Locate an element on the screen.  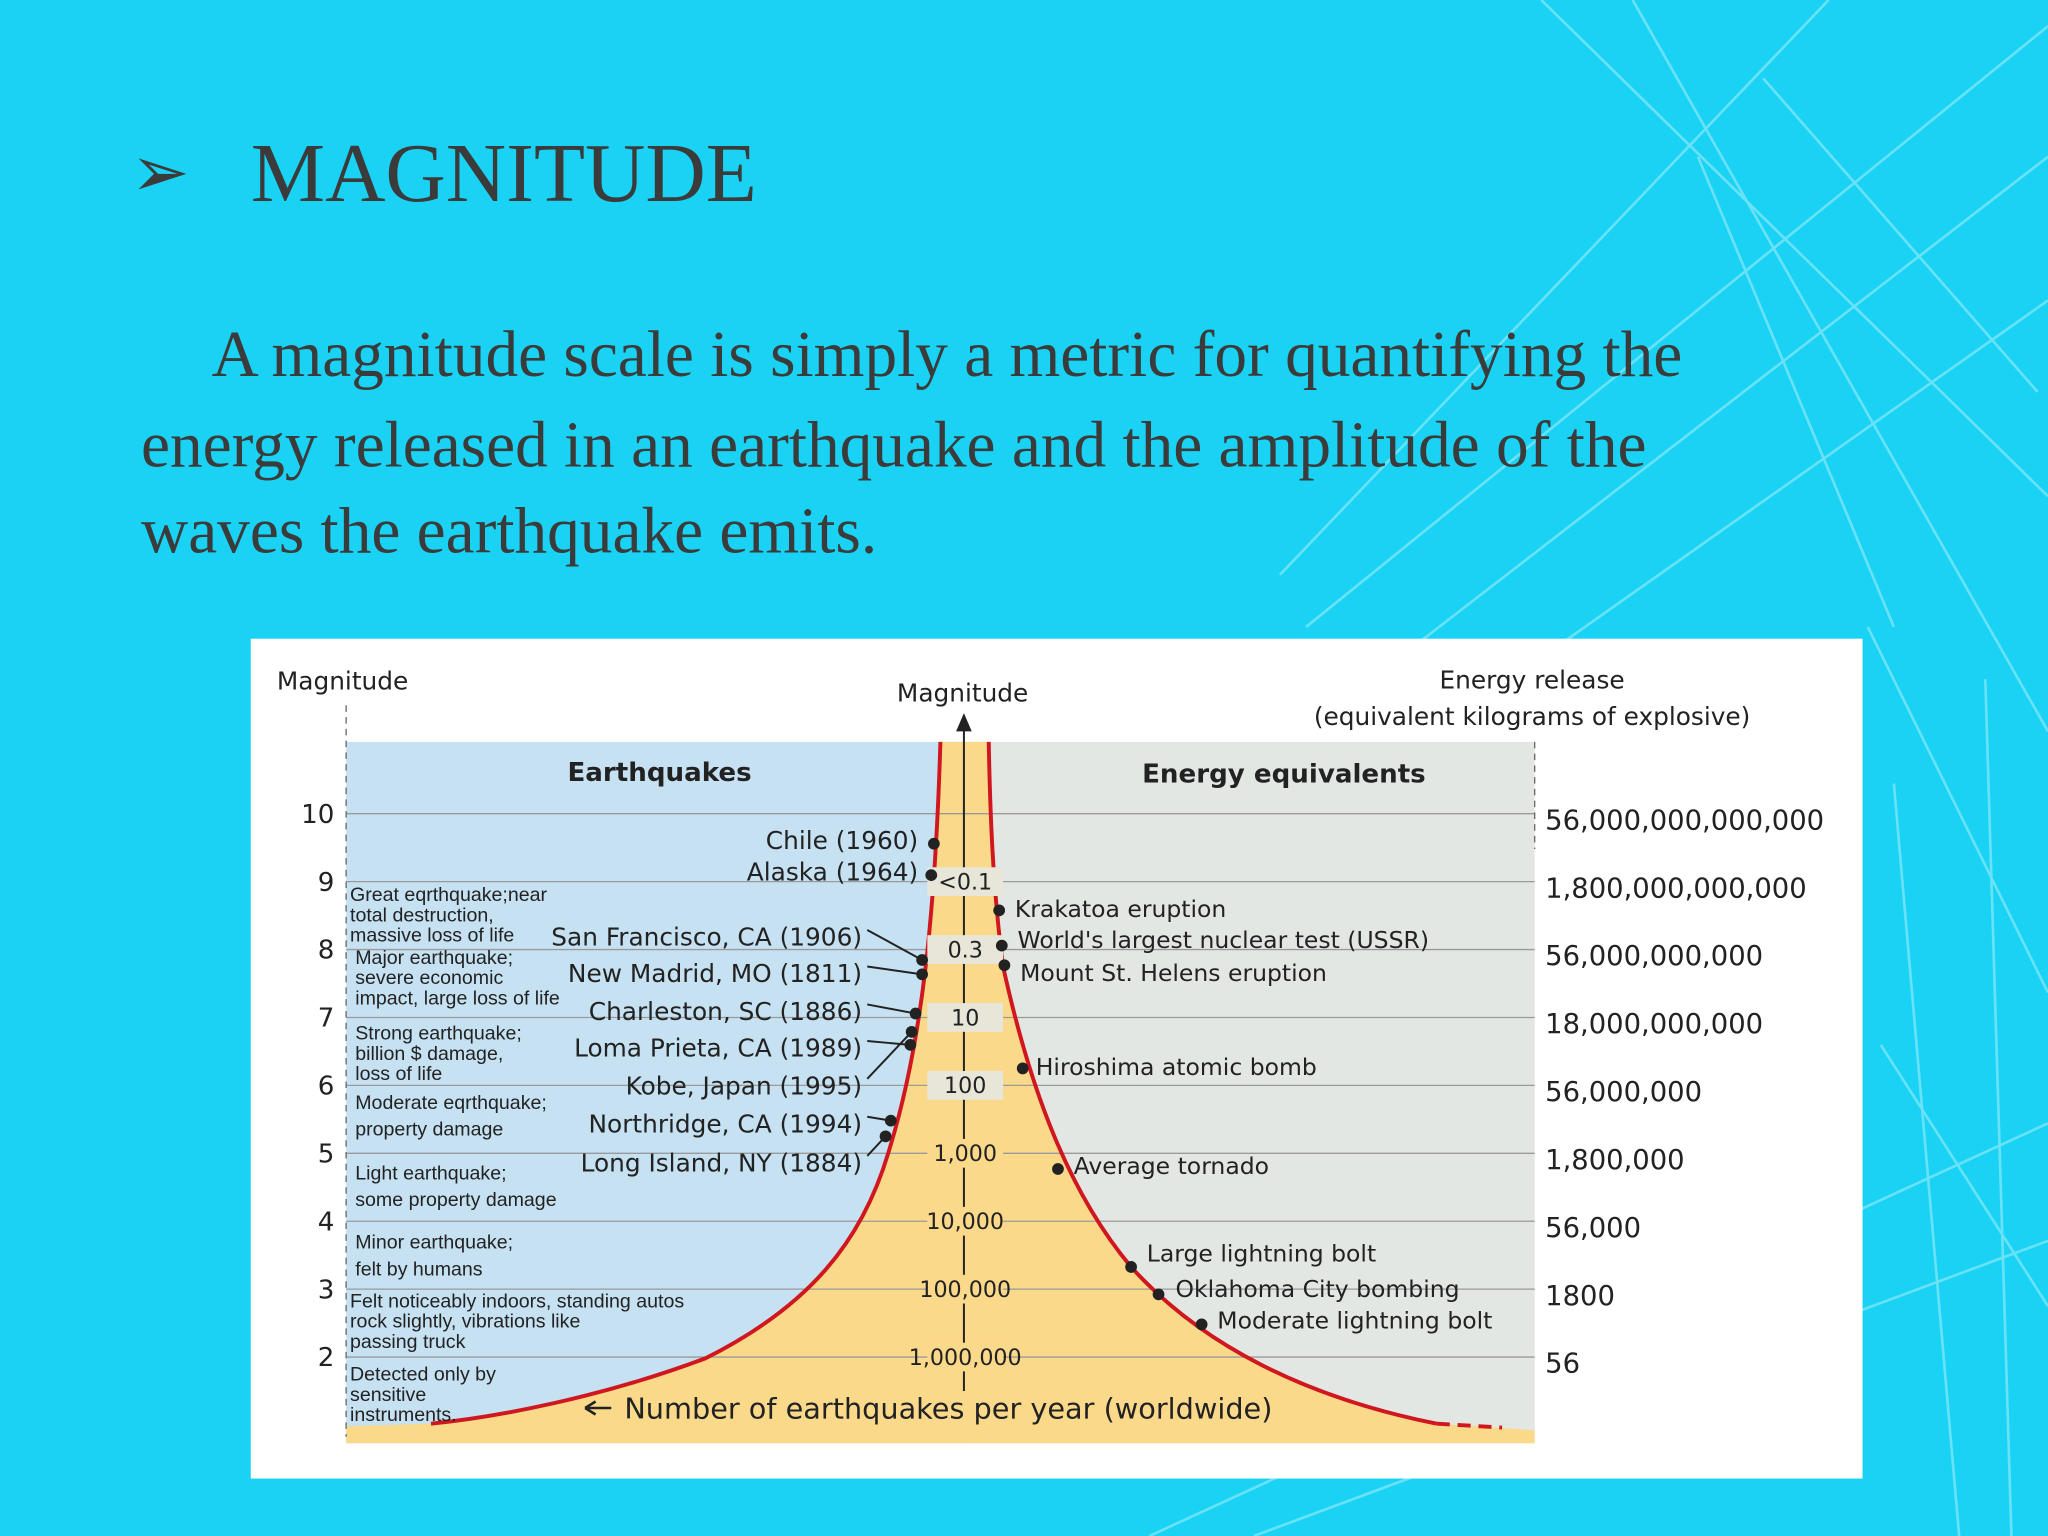
frequency-label: 100 is located at coordinates (965, 1086).